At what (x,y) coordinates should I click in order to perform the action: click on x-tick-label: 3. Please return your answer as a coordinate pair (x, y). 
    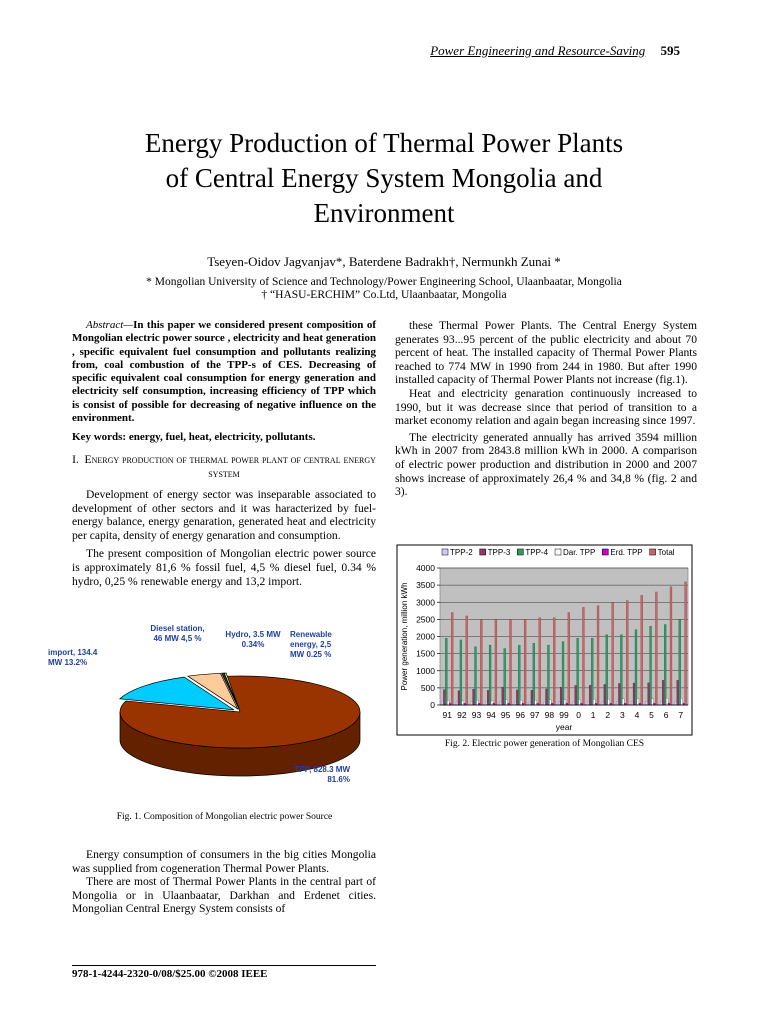
    Looking at the image, I should click on (622, 715).